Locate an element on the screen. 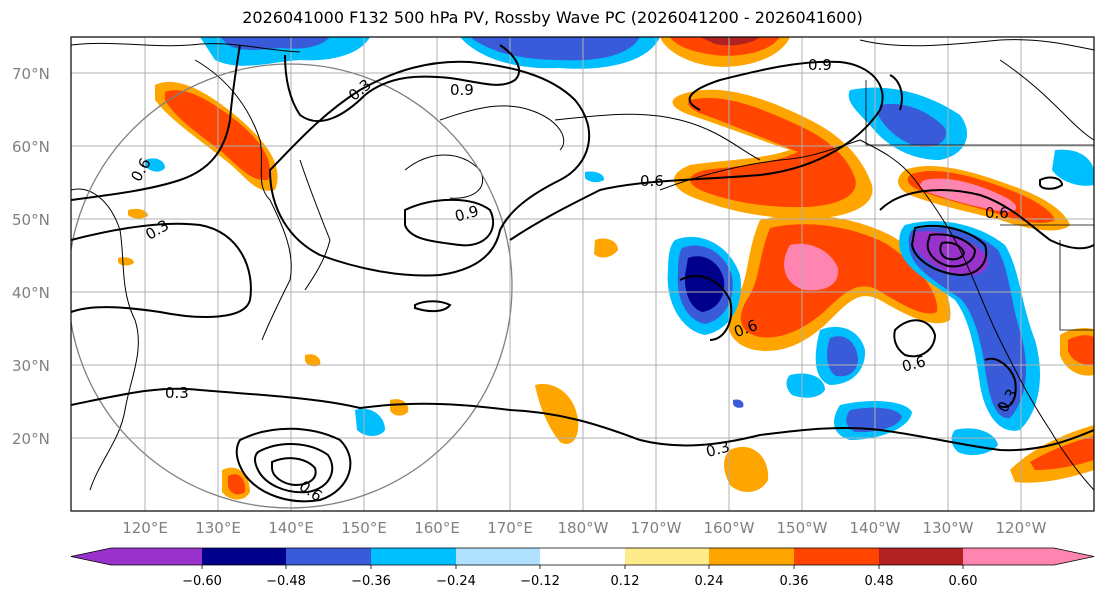  political-borders is located at coordinates (979, 205).